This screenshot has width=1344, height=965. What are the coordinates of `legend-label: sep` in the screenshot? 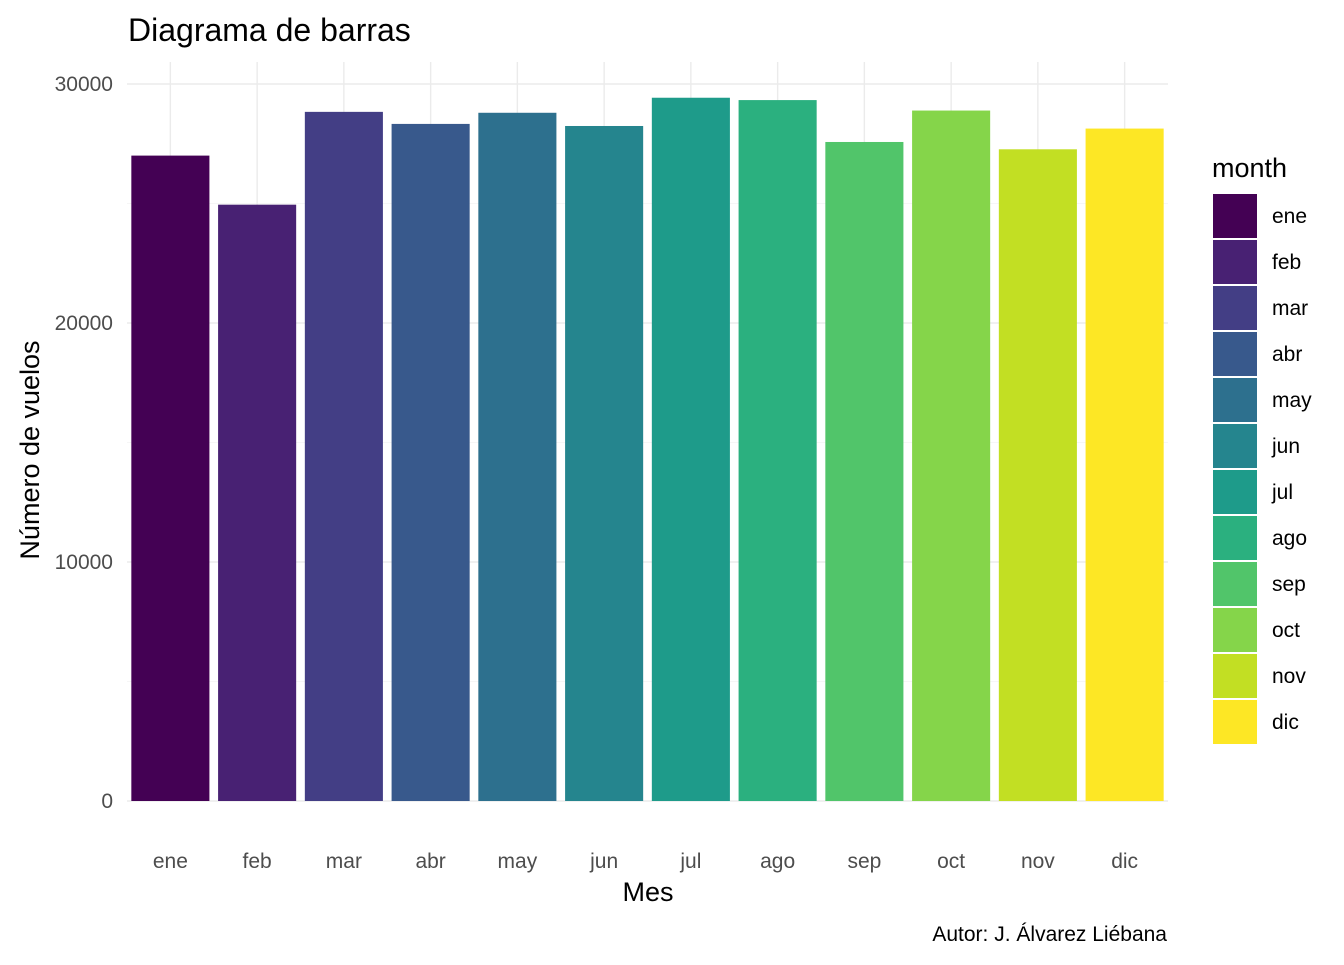 It's located at (1289, 584).